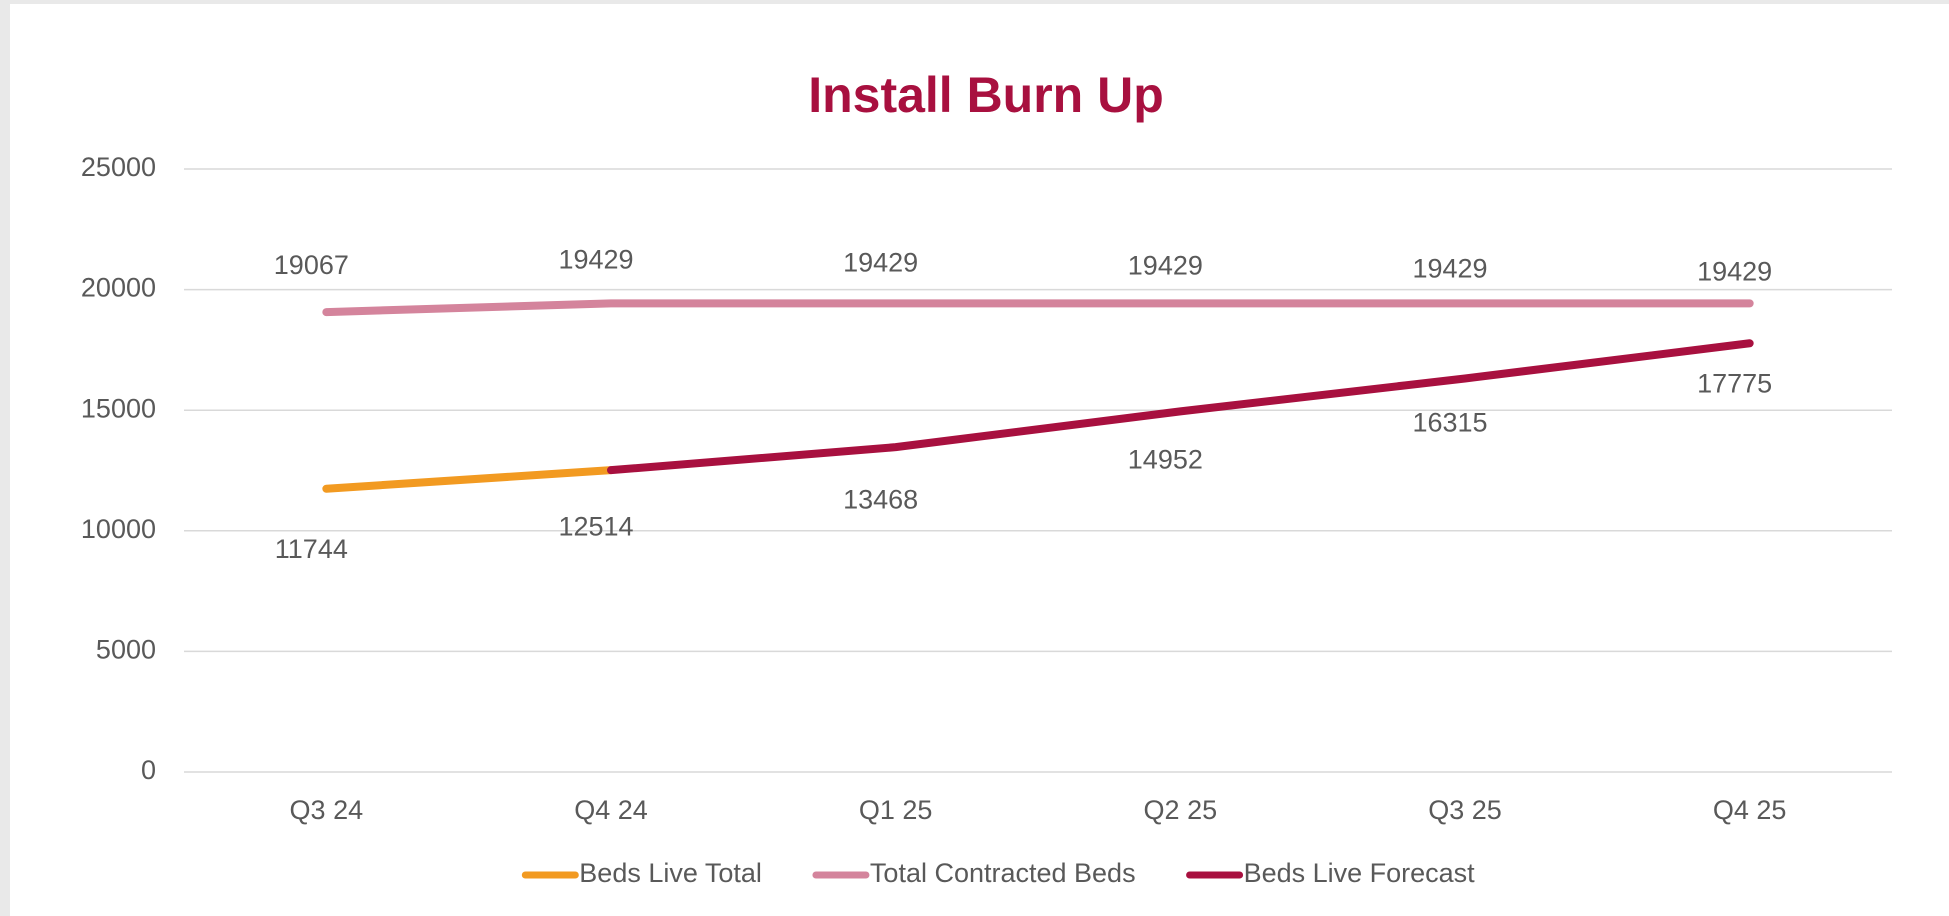 The height and width of the screenshot is (916, 1949). What do you see at coordinates (311, 265) in the screenshot?
I see `data-label: 19067` at bounding box center [311, 265].